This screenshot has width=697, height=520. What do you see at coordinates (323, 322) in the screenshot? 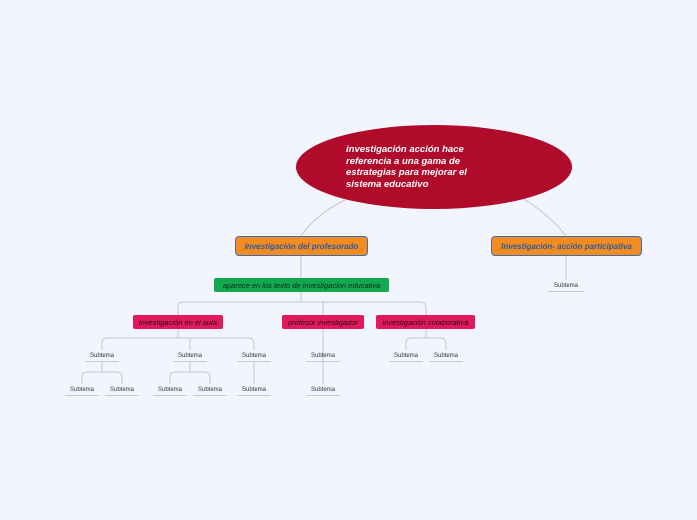
I see `topic-profesor-investigador: profesor investigador` at bounding box center [323, 322].